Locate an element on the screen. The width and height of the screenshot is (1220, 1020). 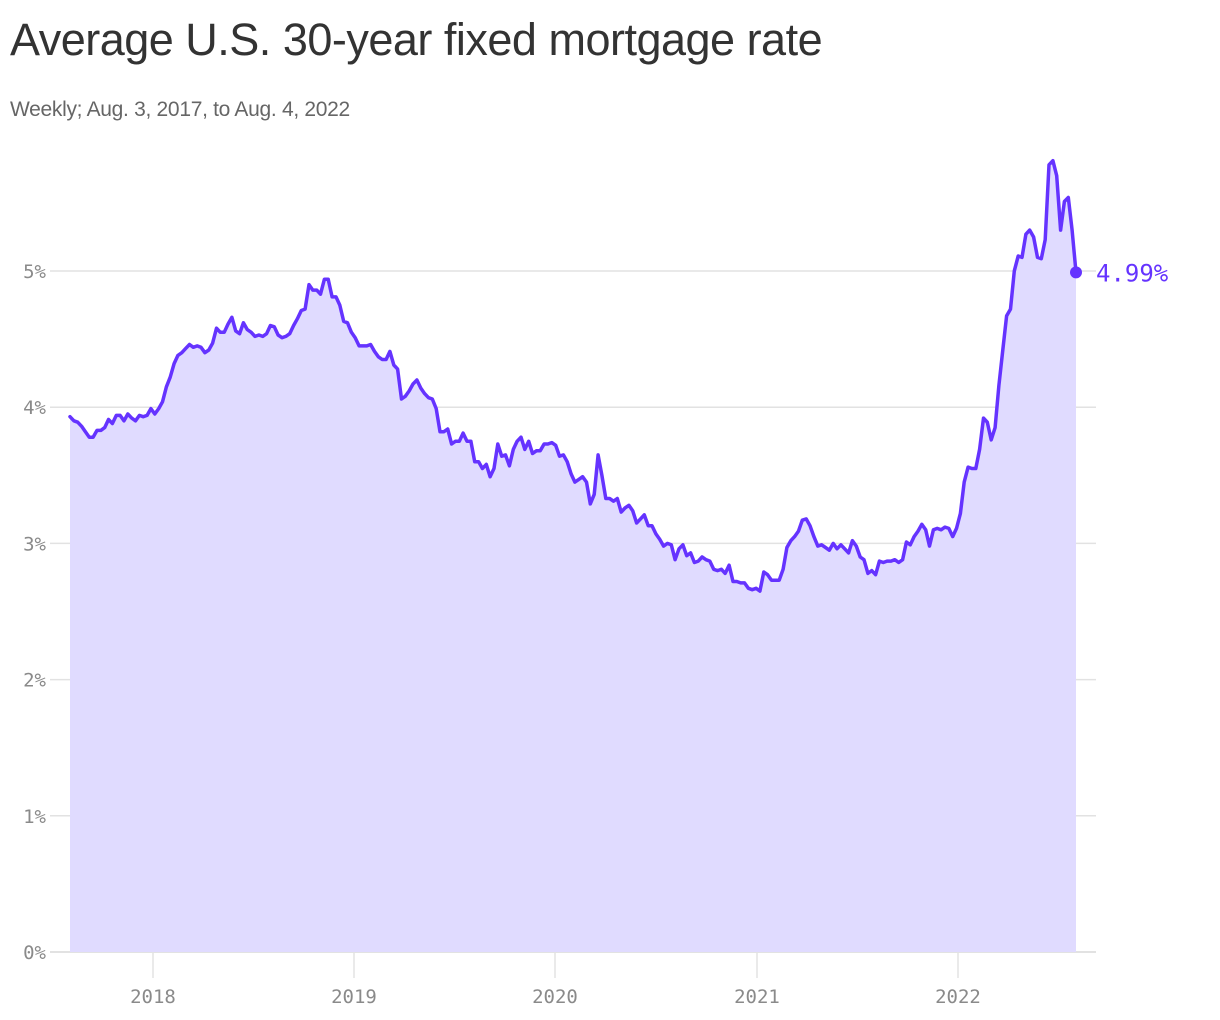
y-tick-label: 0% is located at coordinates (34, 953).